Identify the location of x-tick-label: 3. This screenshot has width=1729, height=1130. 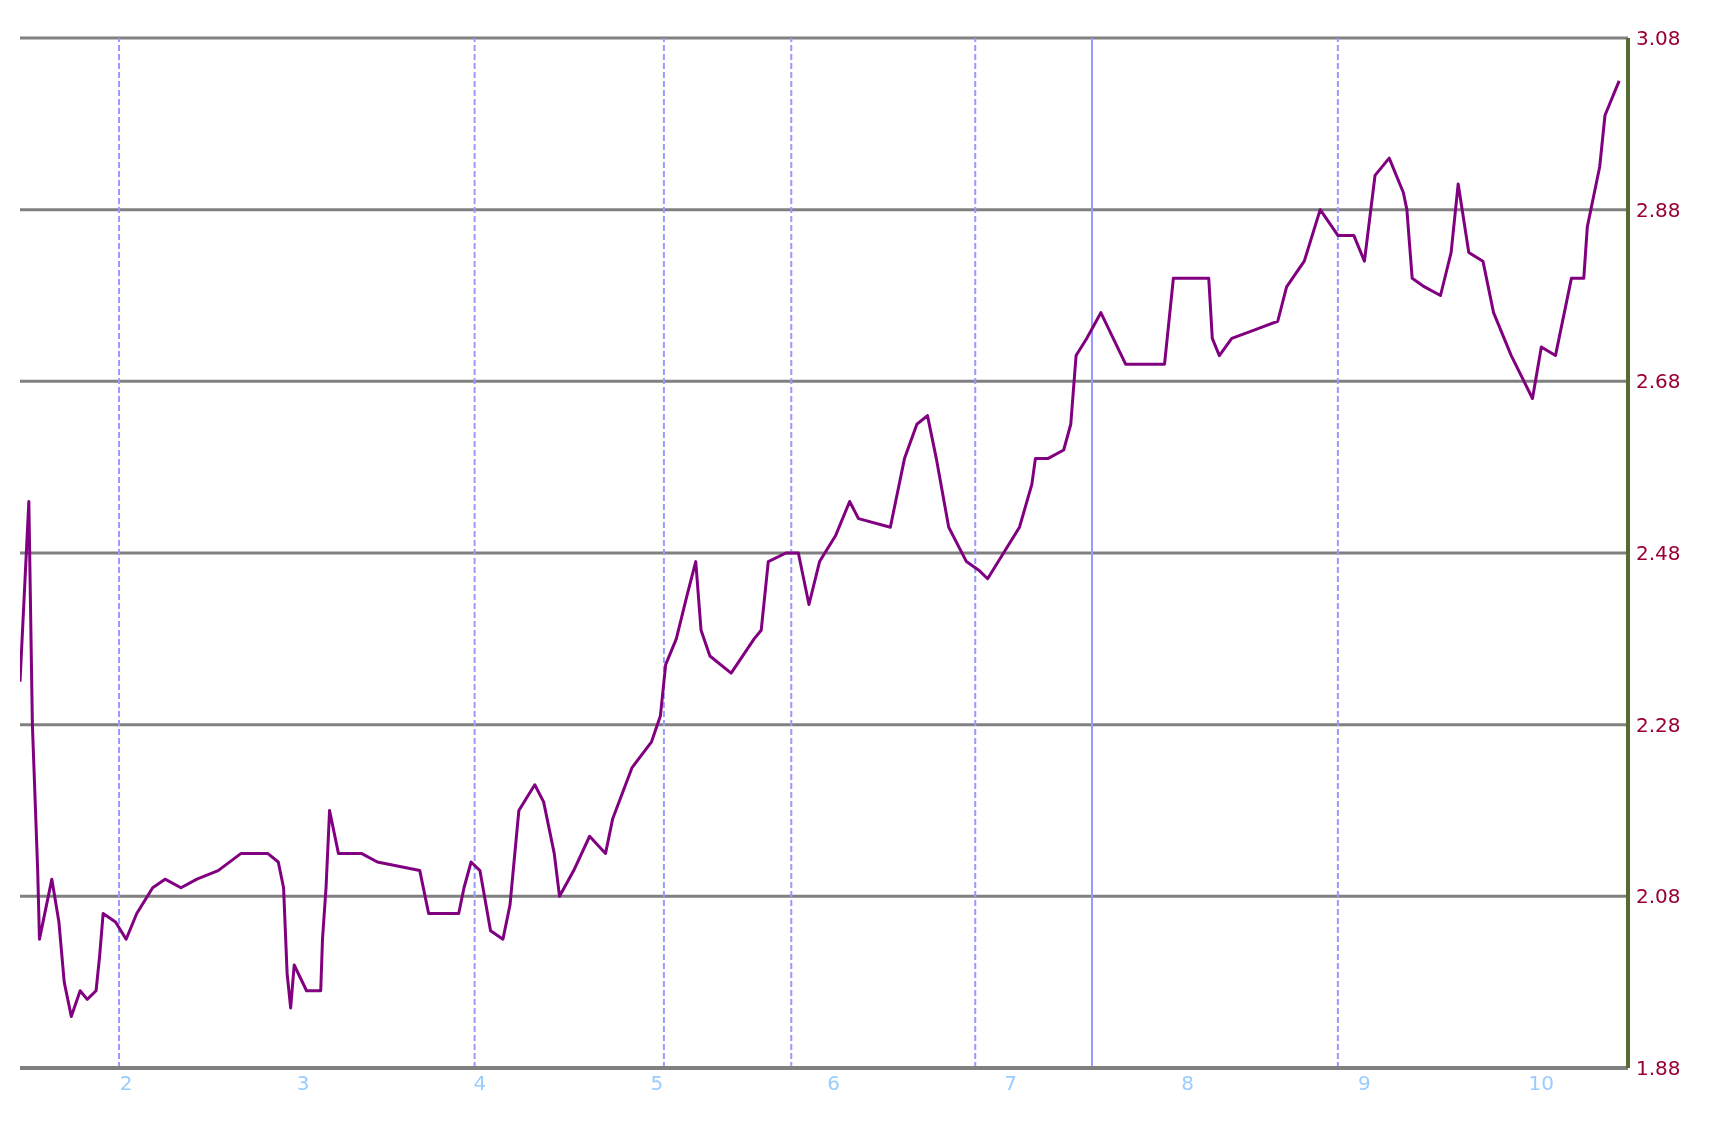
(303, 1083).